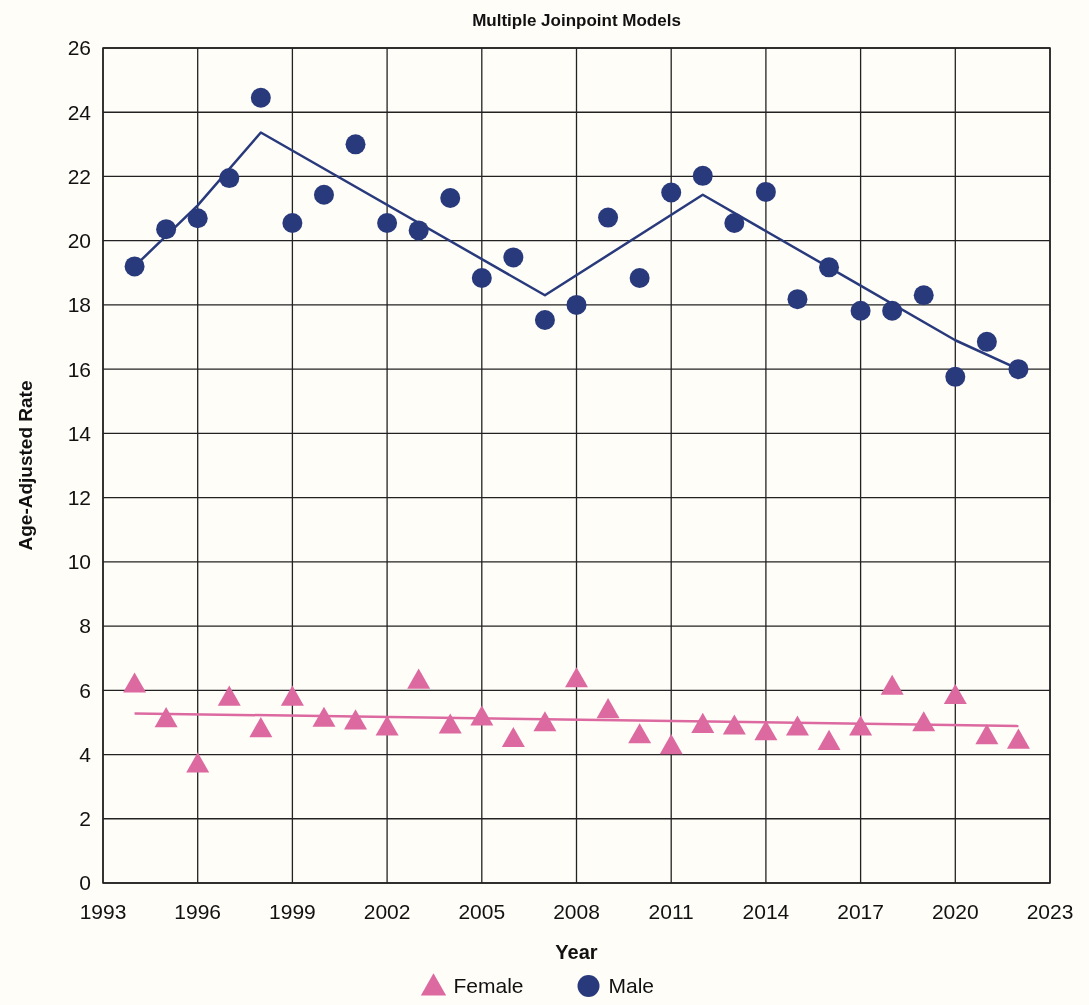  Describe the element at coordinates (79, 562) in the screenshot. I see `y-tick-label: 10` at that location.